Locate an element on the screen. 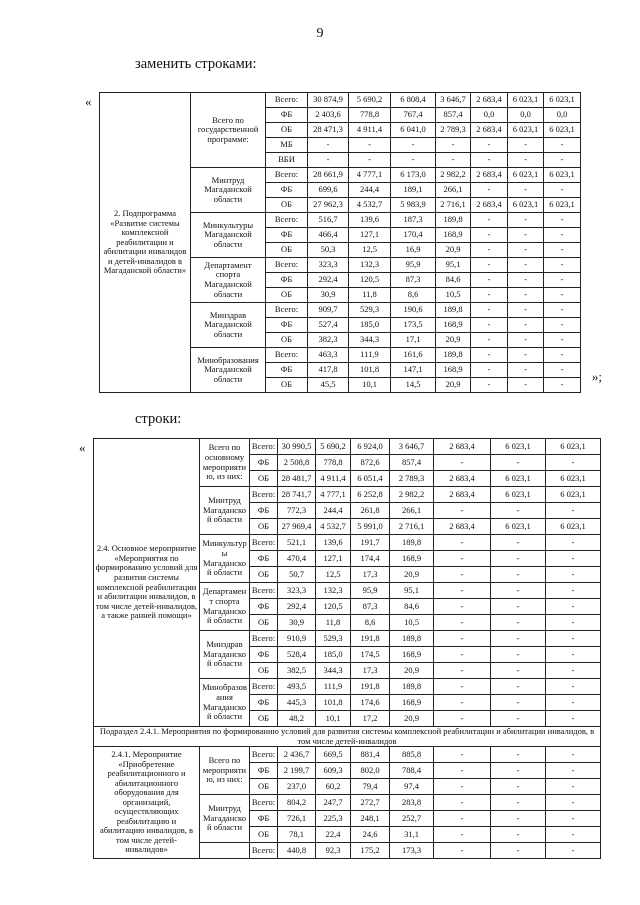 The width and height of the screenshot is (640, 905). value-cell: 804,2 is located at coordinates (296, 803).